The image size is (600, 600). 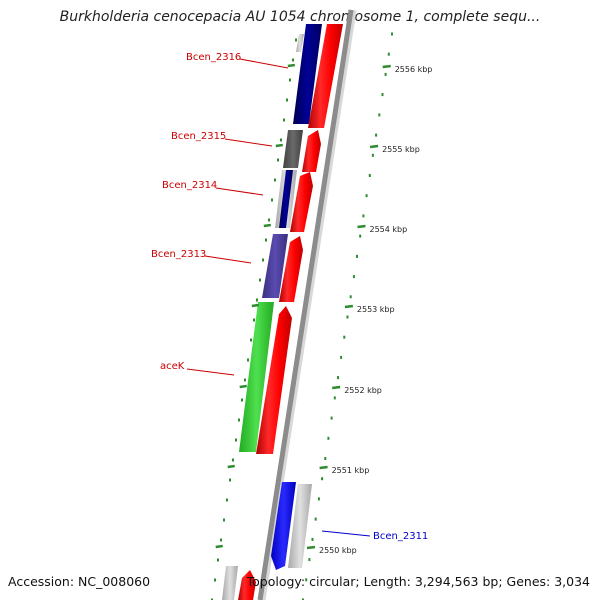 What do you see at coordinates (400, 536) in the screenshot?
I see `gene-label: Bcen_2311` at bounding box center [400, 536].